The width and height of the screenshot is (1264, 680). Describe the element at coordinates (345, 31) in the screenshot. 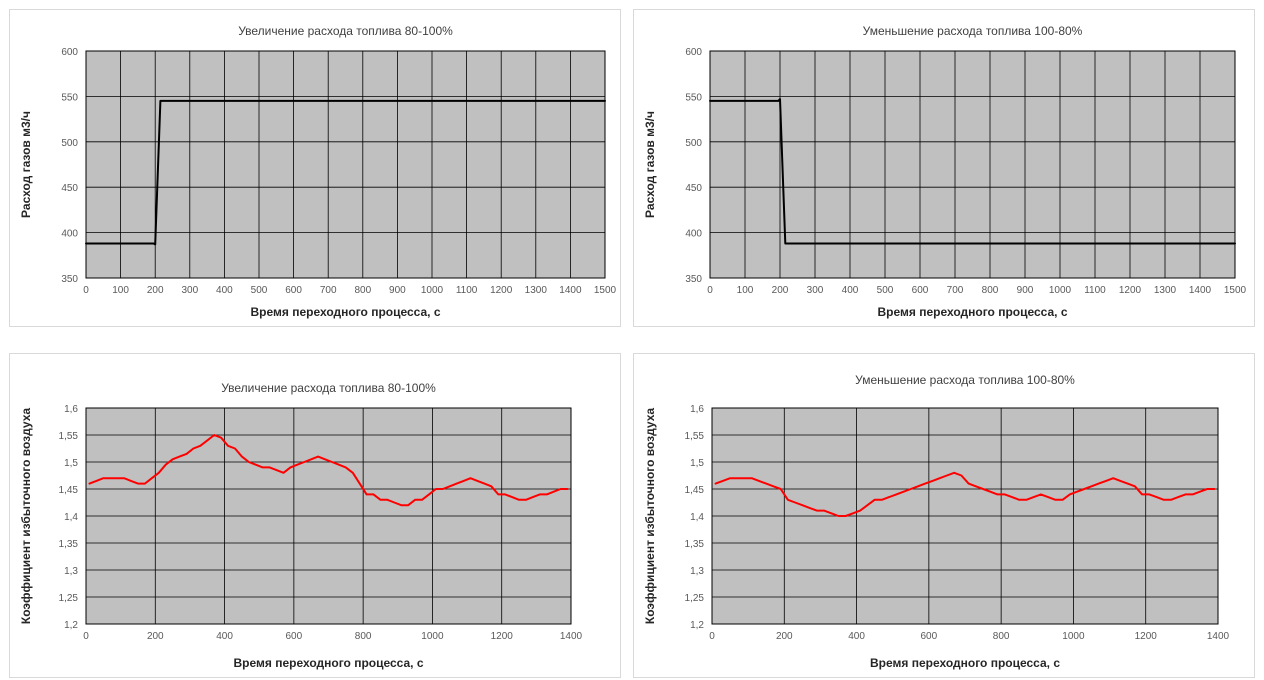

I see `chart-title: Увеличение расхода топлива 80-100%` at that location.